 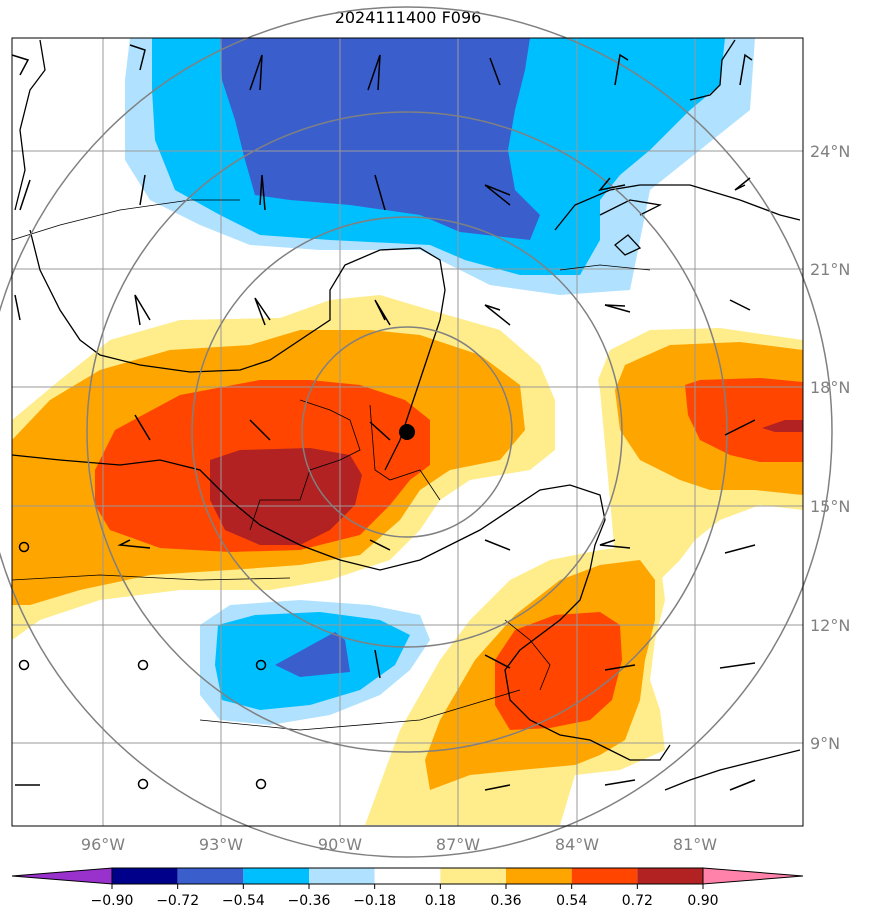 I want to click on storm-center-marker, so click(x=407, y=432).